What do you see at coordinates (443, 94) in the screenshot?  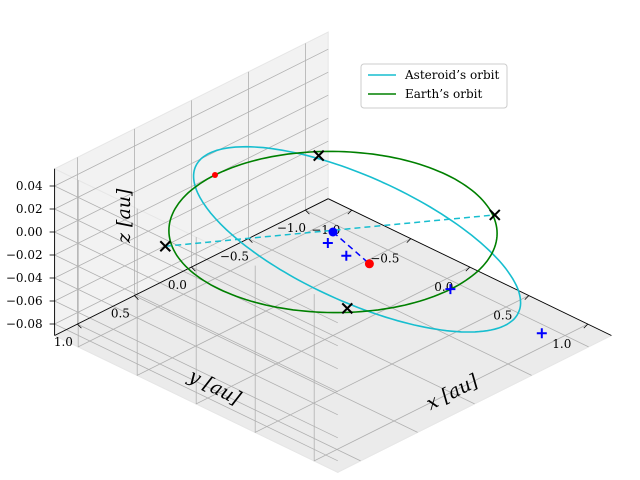 I see `legend-earth-label: Earth’s orbit` at bounding box center [443, 94].